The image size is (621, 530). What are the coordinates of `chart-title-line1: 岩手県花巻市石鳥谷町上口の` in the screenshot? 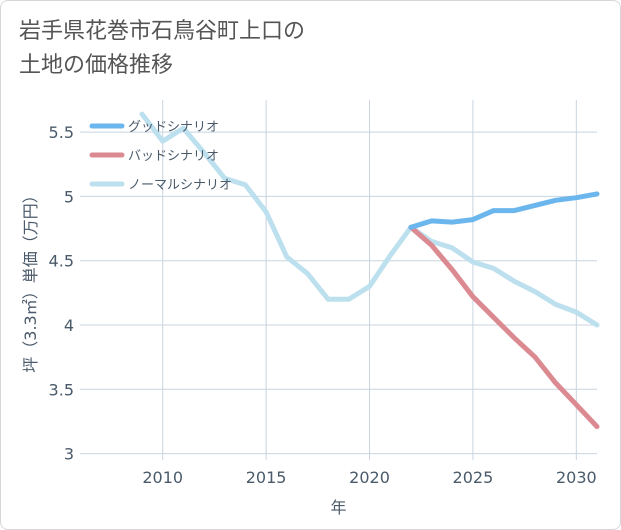 It's located at (162, 31).